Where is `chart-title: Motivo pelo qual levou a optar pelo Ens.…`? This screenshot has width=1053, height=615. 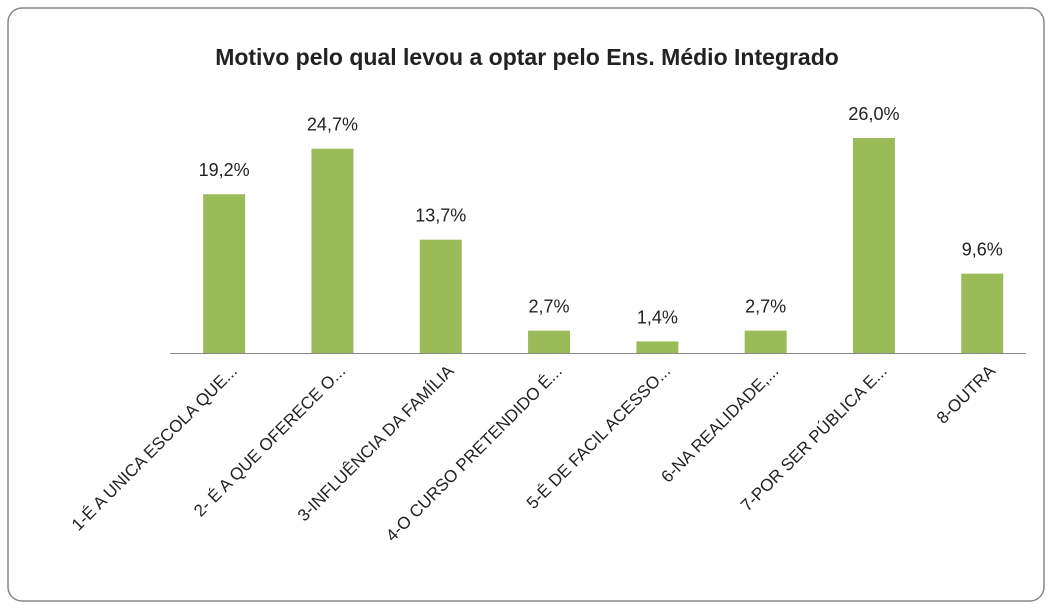
chart-title: Motivo pelo qual levou a optar pelo Ens.… is located at coordinates (527, 57).